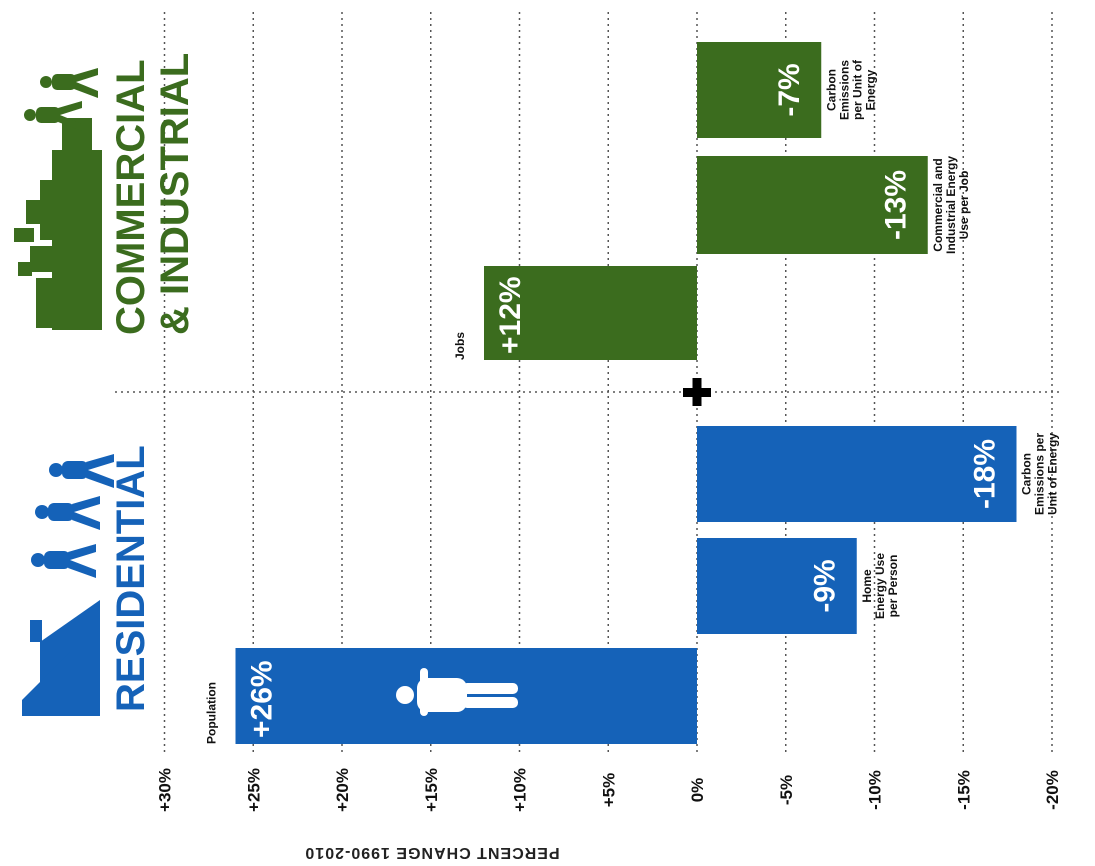 Image resolution: width=1095 pixels, height=866 pixels. Describe the element at coordinates (61, 658) in the screenshot. I see `house-silhouette-icon` at that location.